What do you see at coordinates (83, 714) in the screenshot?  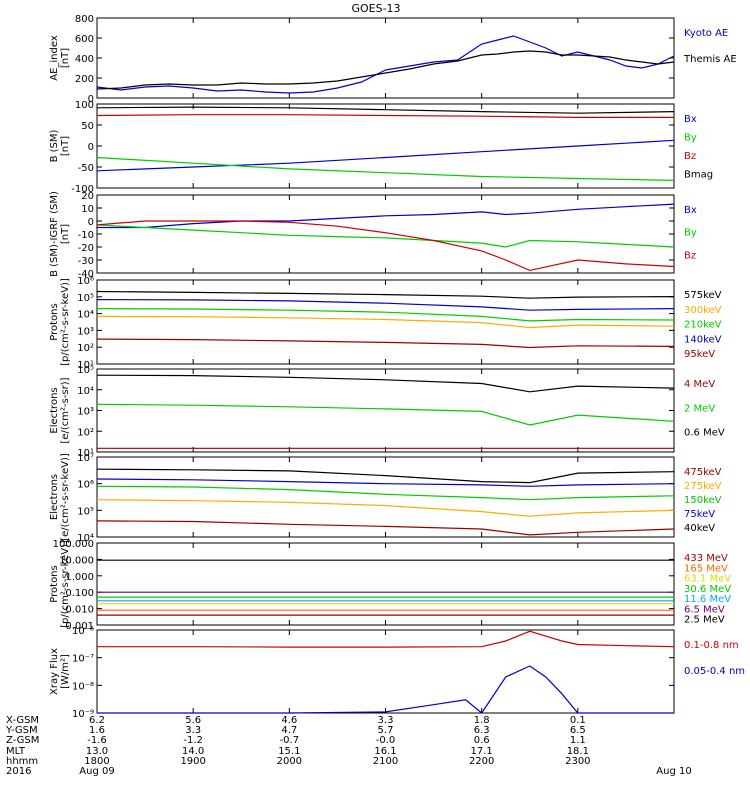 I see `y-tick-label: 10⁻⁹` at bounding box center [83, 714].